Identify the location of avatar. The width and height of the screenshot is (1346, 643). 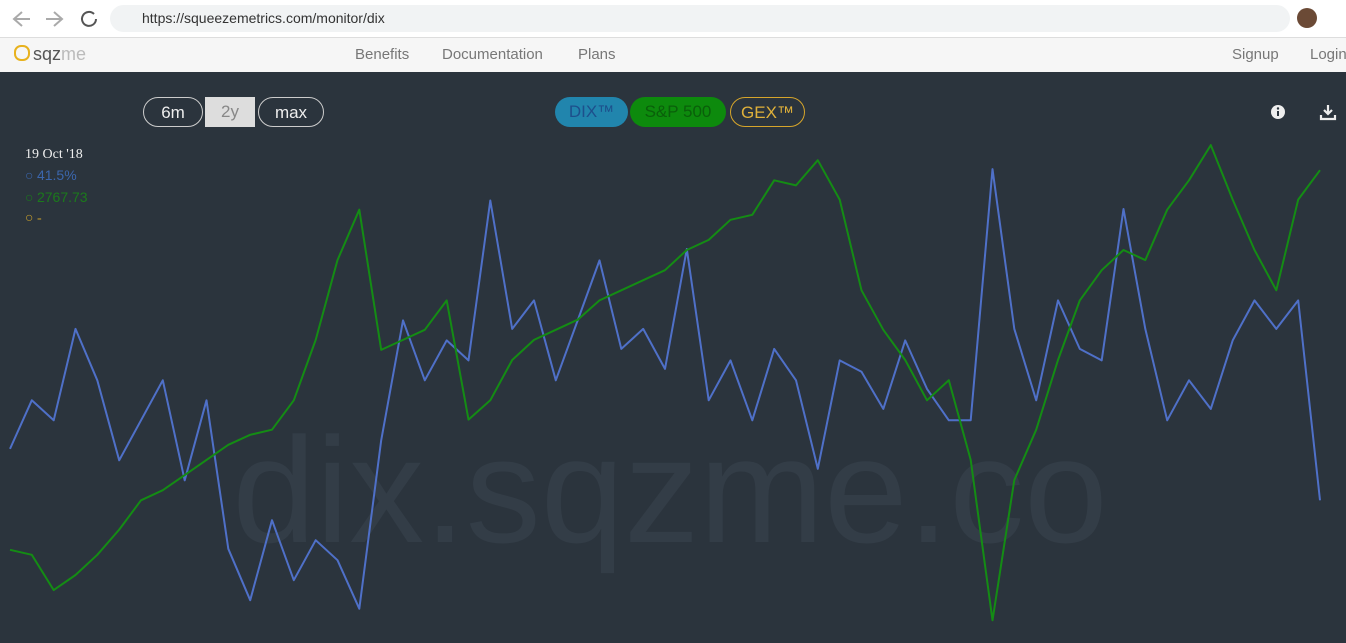
(1307, 18).